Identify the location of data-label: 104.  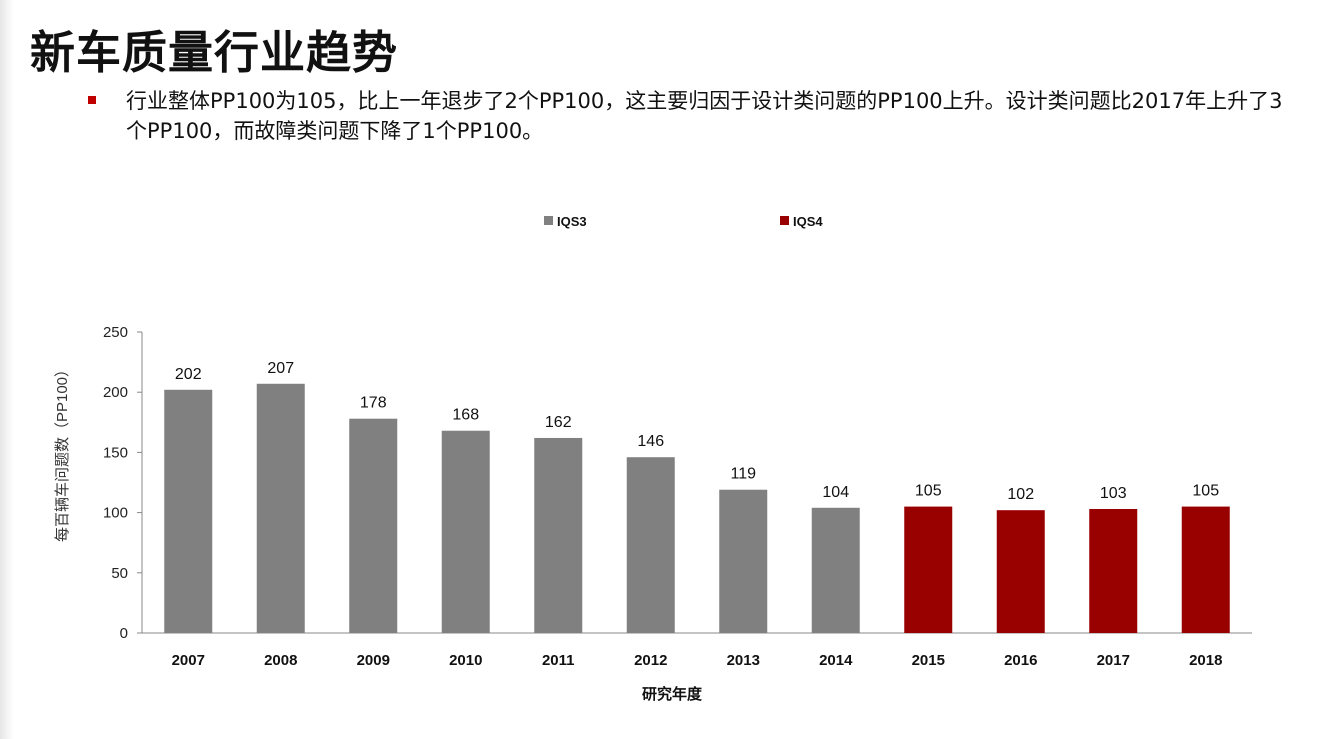
(835, 492).